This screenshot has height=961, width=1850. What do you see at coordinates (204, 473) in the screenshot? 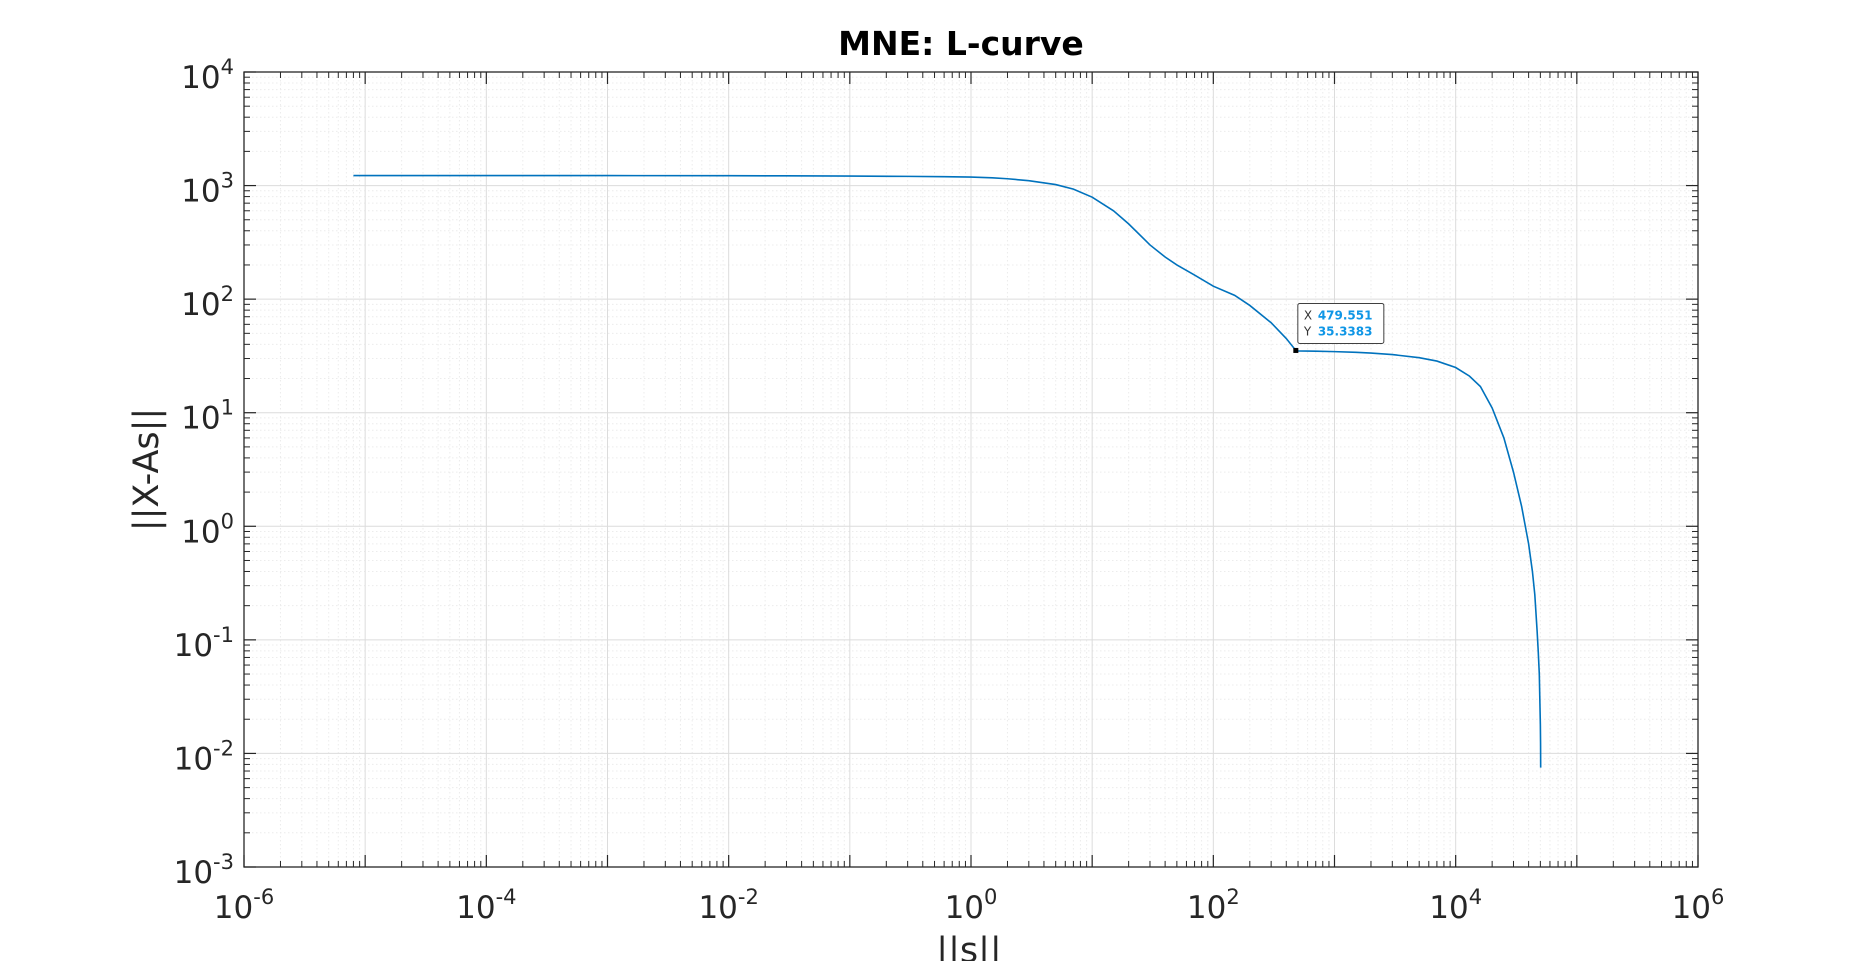
I see `y-tick-labels: 10⁻³ 10⁻² 10⁻¹ 10⁰ 10¹ 10² 10³ 10⁴` at bounding box center [204, 473].